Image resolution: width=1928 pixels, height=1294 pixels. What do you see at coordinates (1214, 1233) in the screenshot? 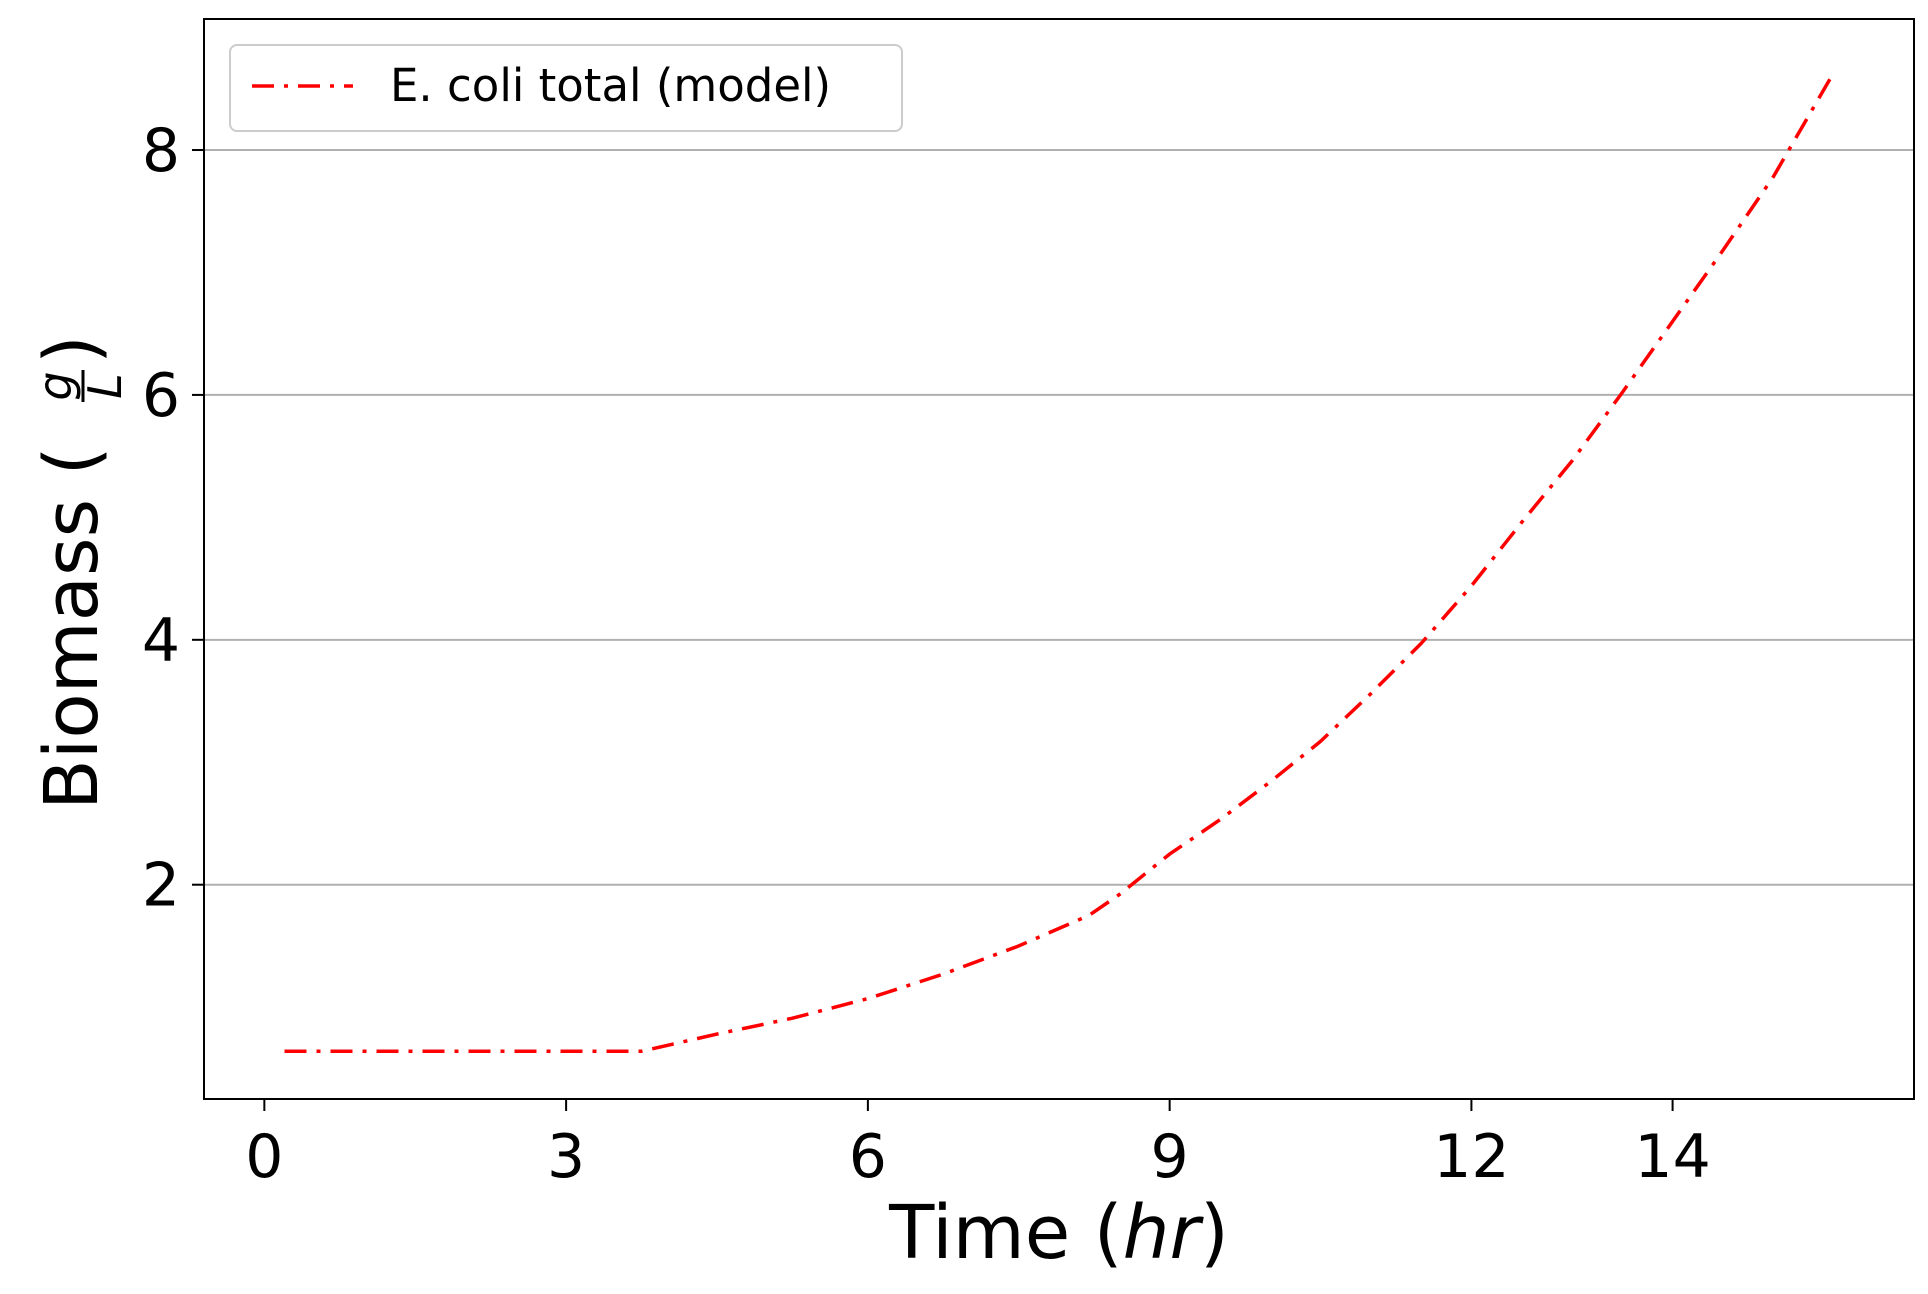
I see `x-axis-label-suffix: )` at bounding box center [1214, 1233].